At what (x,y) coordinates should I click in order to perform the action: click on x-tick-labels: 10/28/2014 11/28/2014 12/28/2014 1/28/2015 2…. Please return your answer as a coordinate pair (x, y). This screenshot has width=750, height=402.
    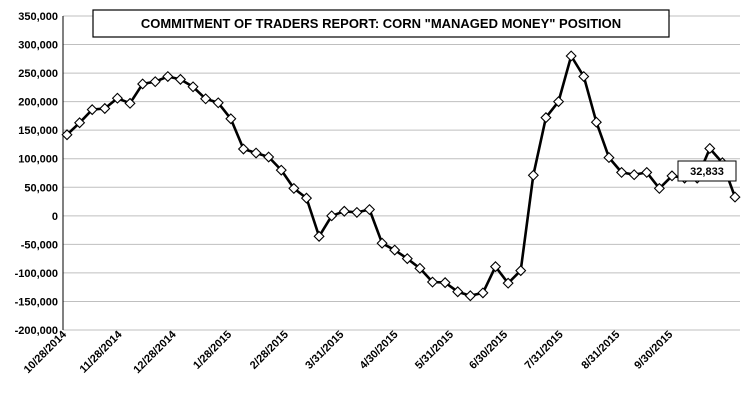
    Looking at the image, I should click on (349, 352).